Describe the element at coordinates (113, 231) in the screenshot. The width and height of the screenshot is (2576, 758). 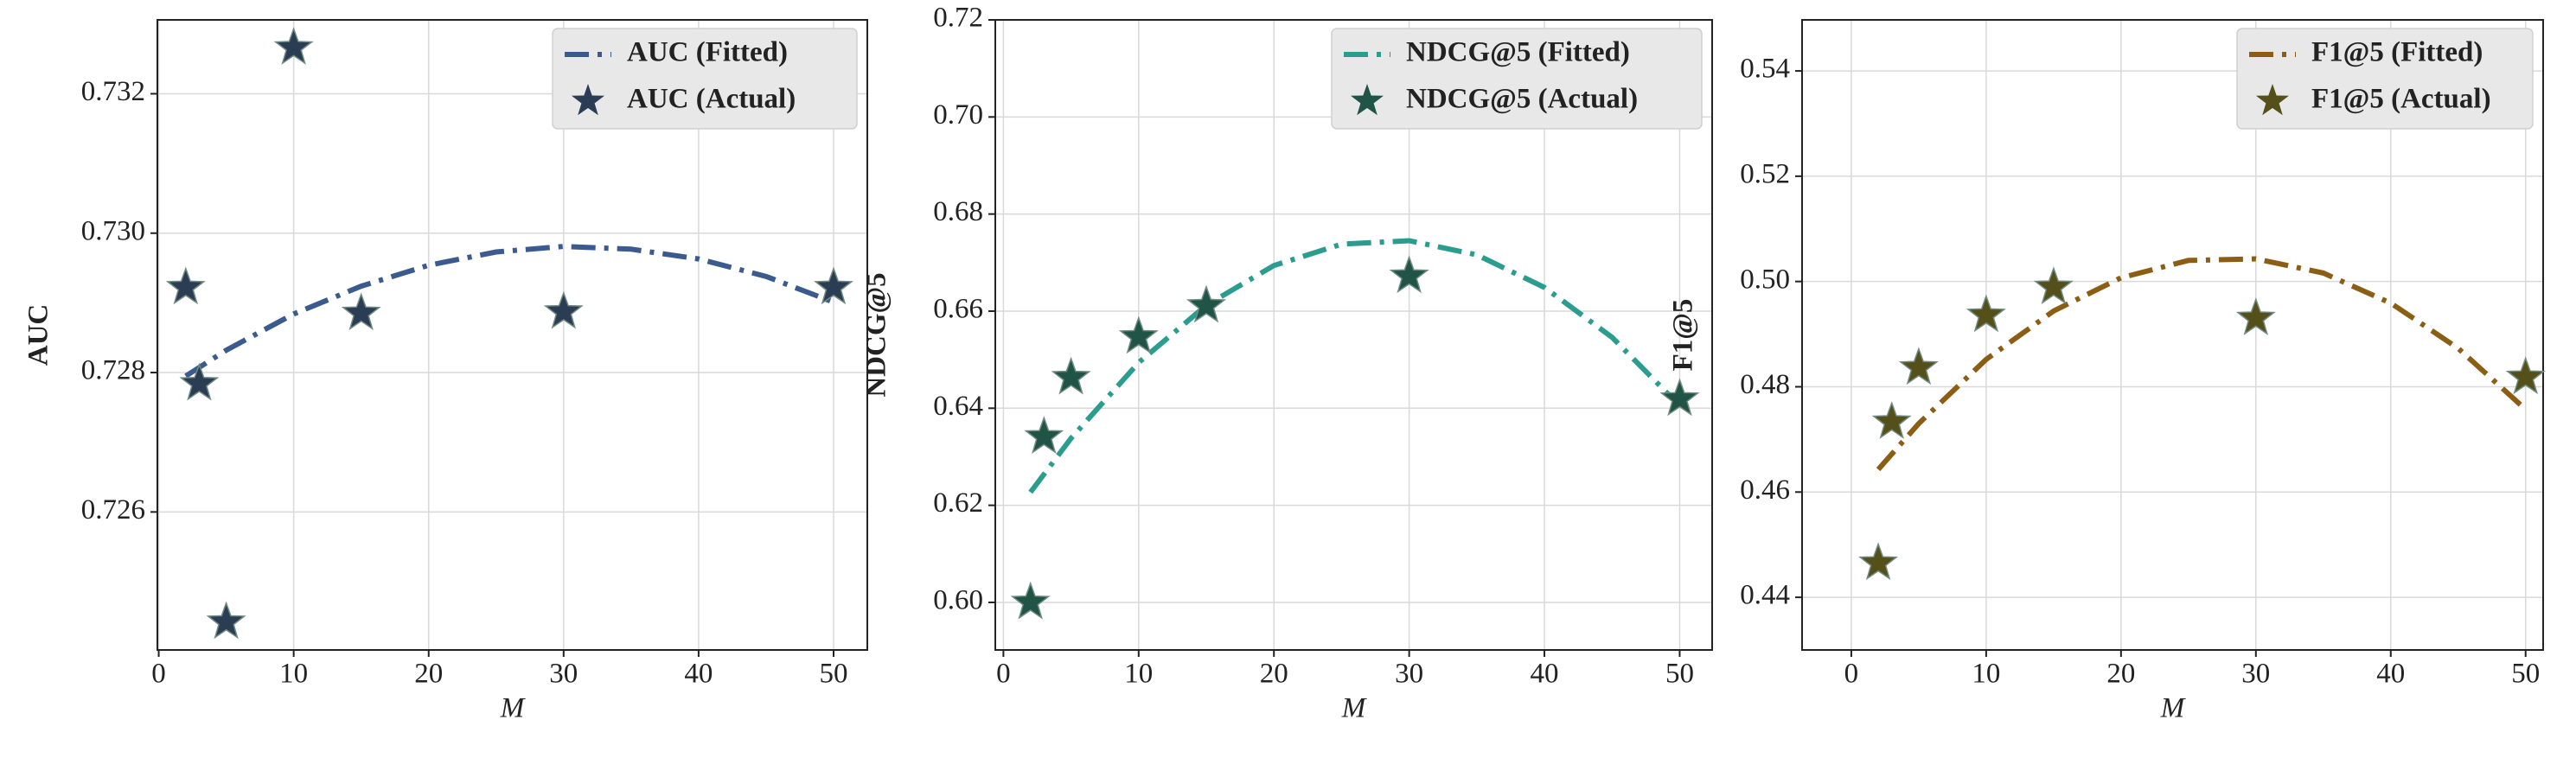
I see `y-tick-label: 0.730` at that location.